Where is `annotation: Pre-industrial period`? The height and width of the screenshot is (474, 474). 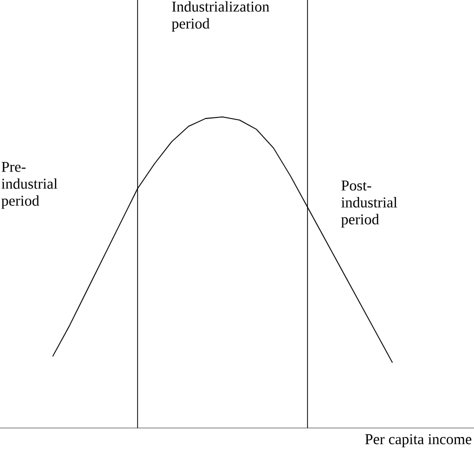 annotation: Pre-industrial period is located at coordinates (29, 185).